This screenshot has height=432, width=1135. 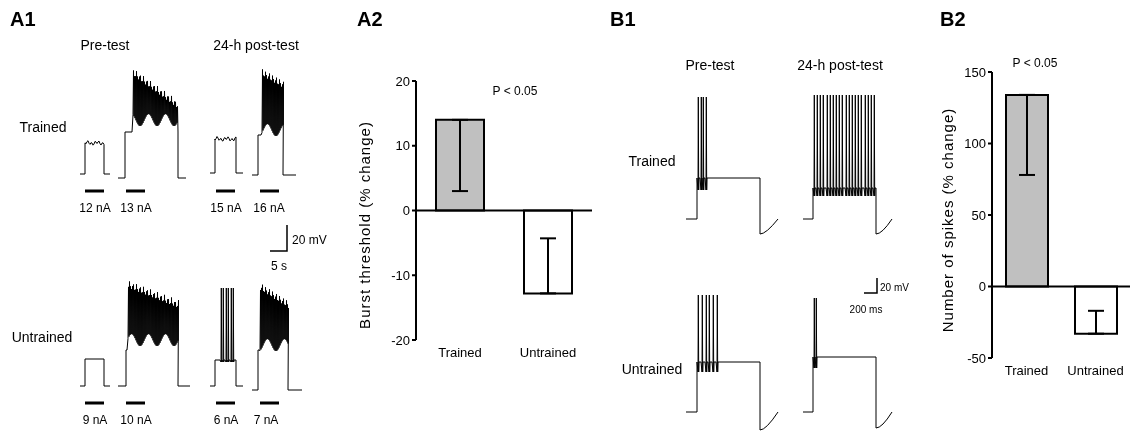 I want to click on y-tick-label: 50, so click(x=978, y=215).